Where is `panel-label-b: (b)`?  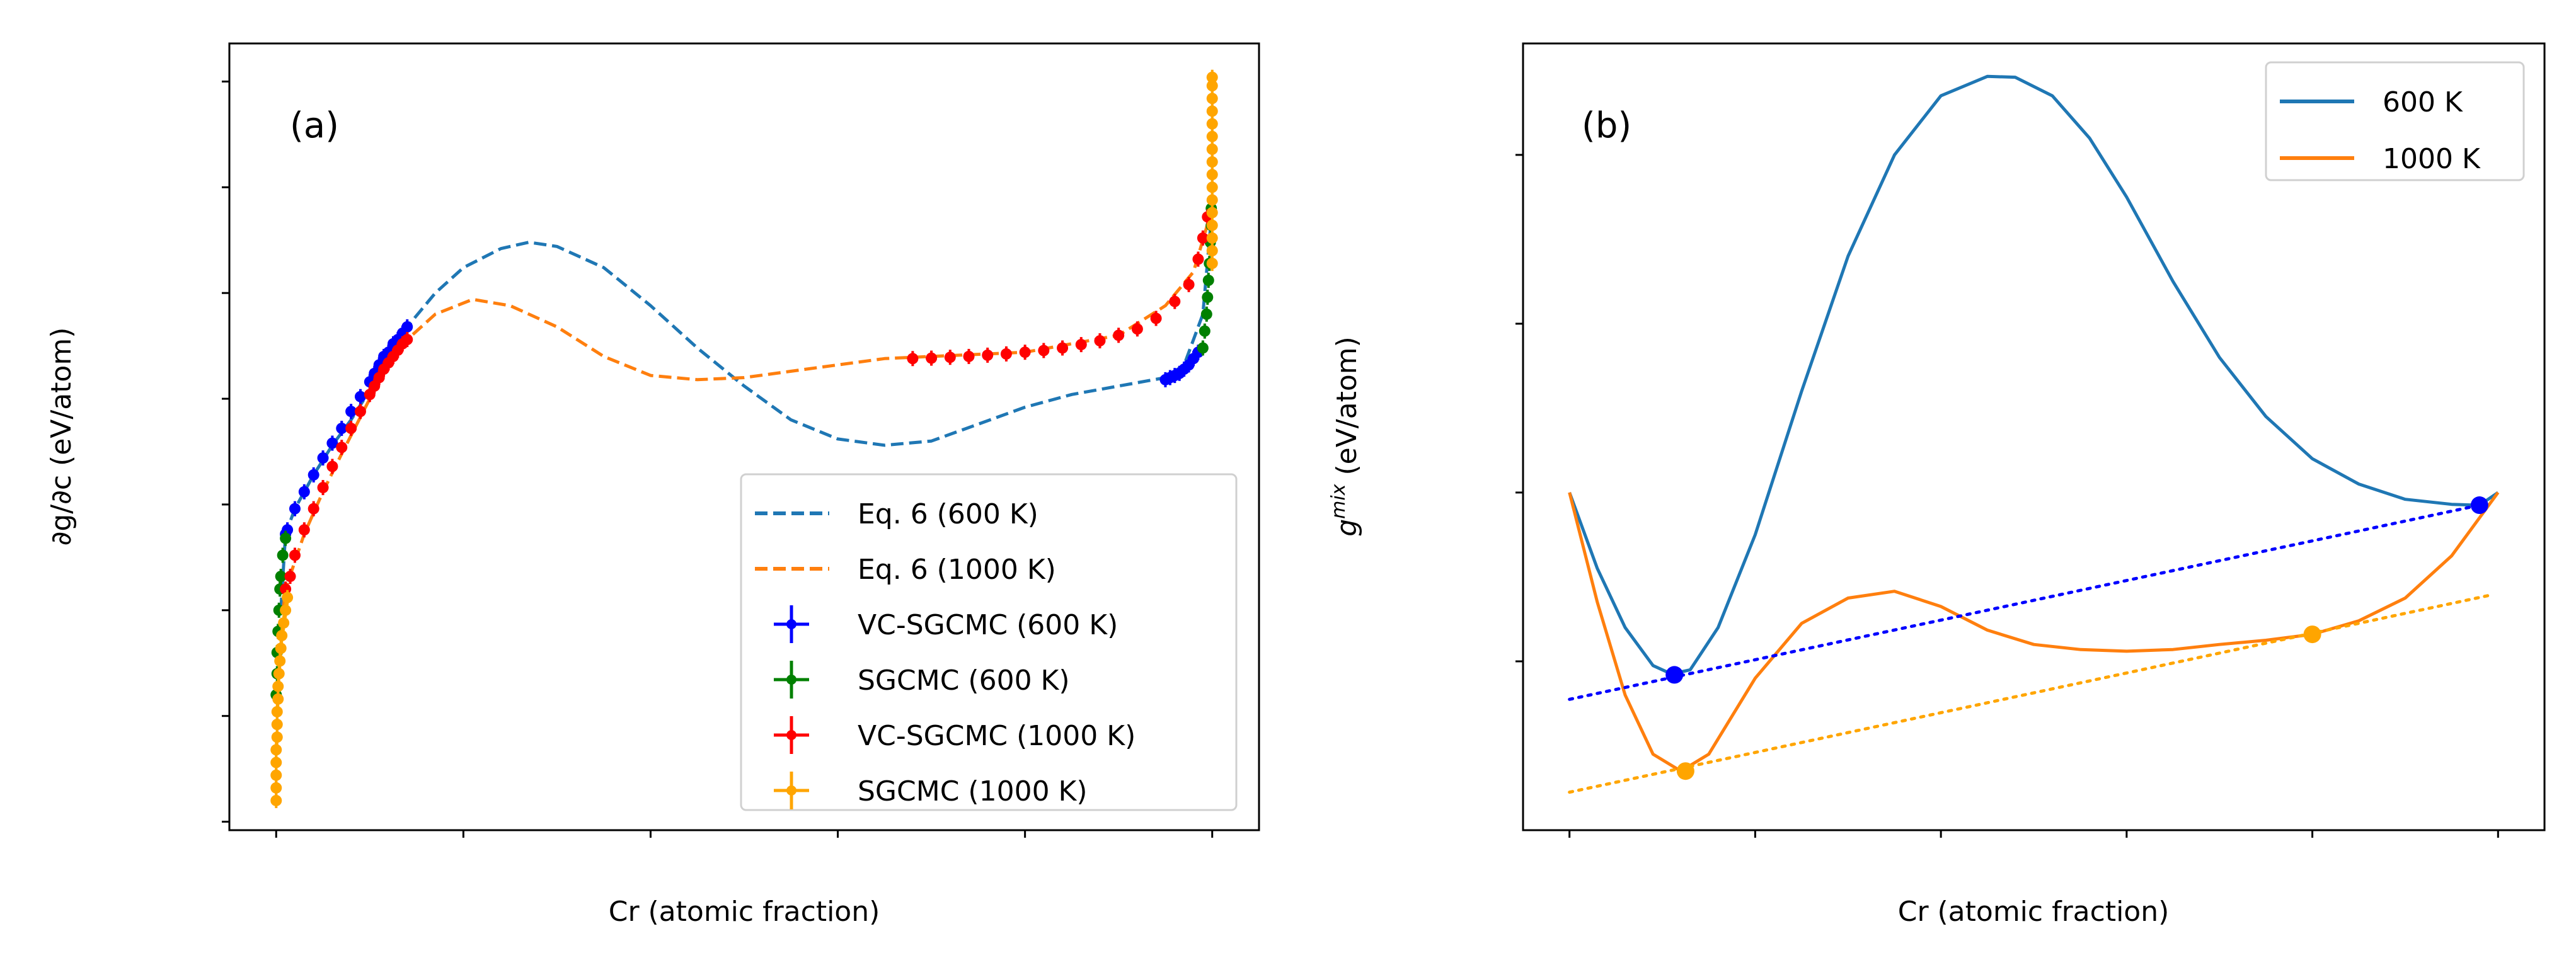
panel-label-b: (b) is located at coordinates (1606, 126).